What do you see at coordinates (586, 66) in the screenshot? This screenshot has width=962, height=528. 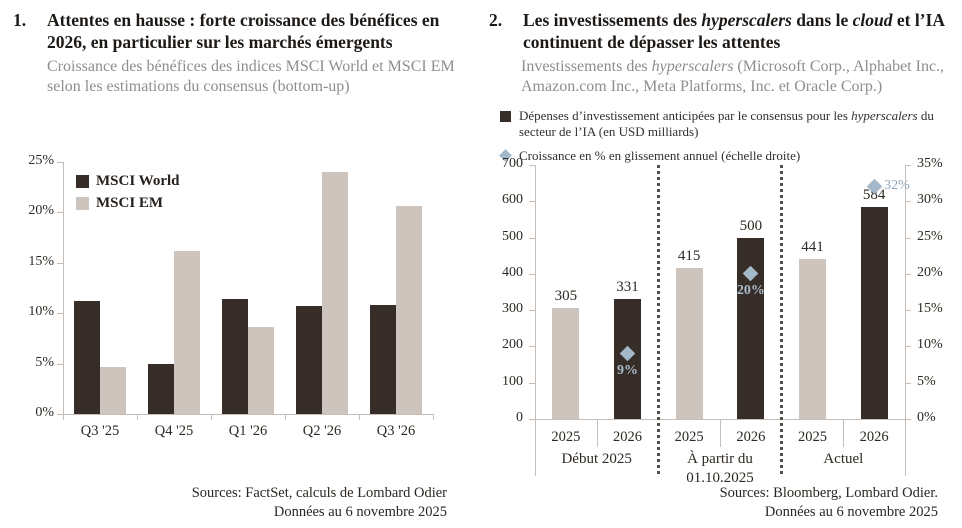 I see `text-segment: Investissements des` at bounding box center [586, 66].